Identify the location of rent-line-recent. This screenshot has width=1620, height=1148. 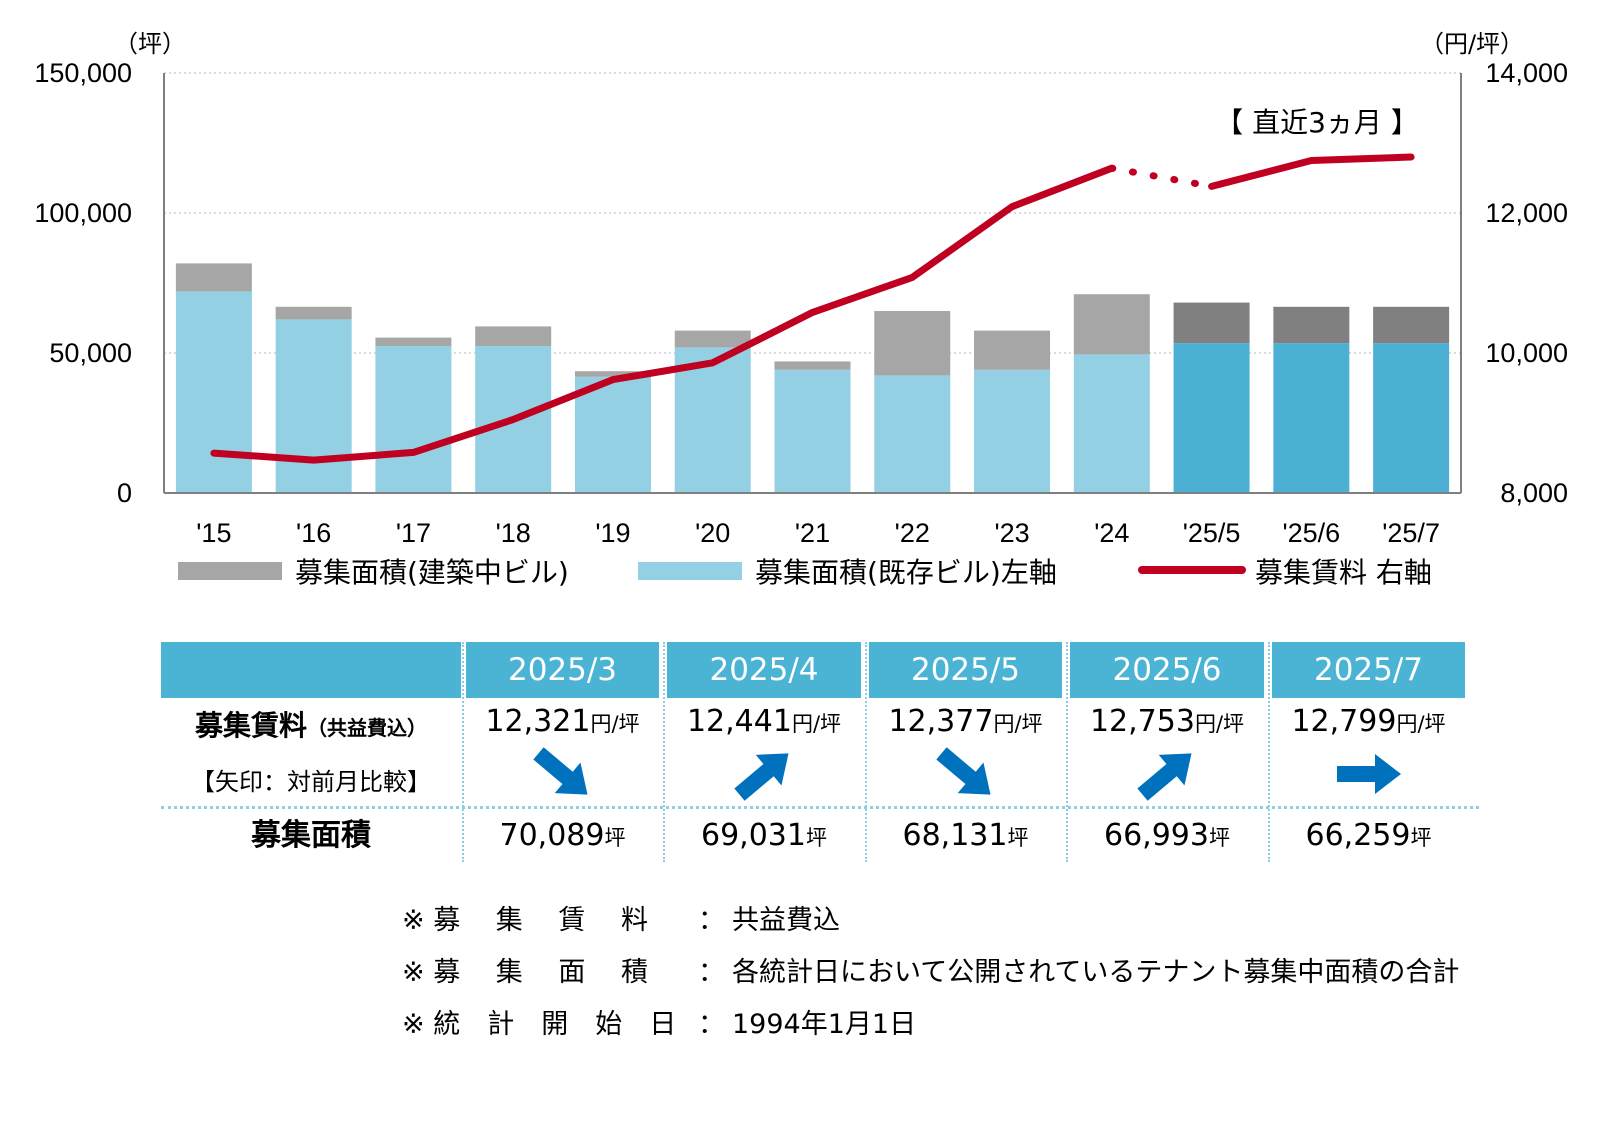
(1311, 171).